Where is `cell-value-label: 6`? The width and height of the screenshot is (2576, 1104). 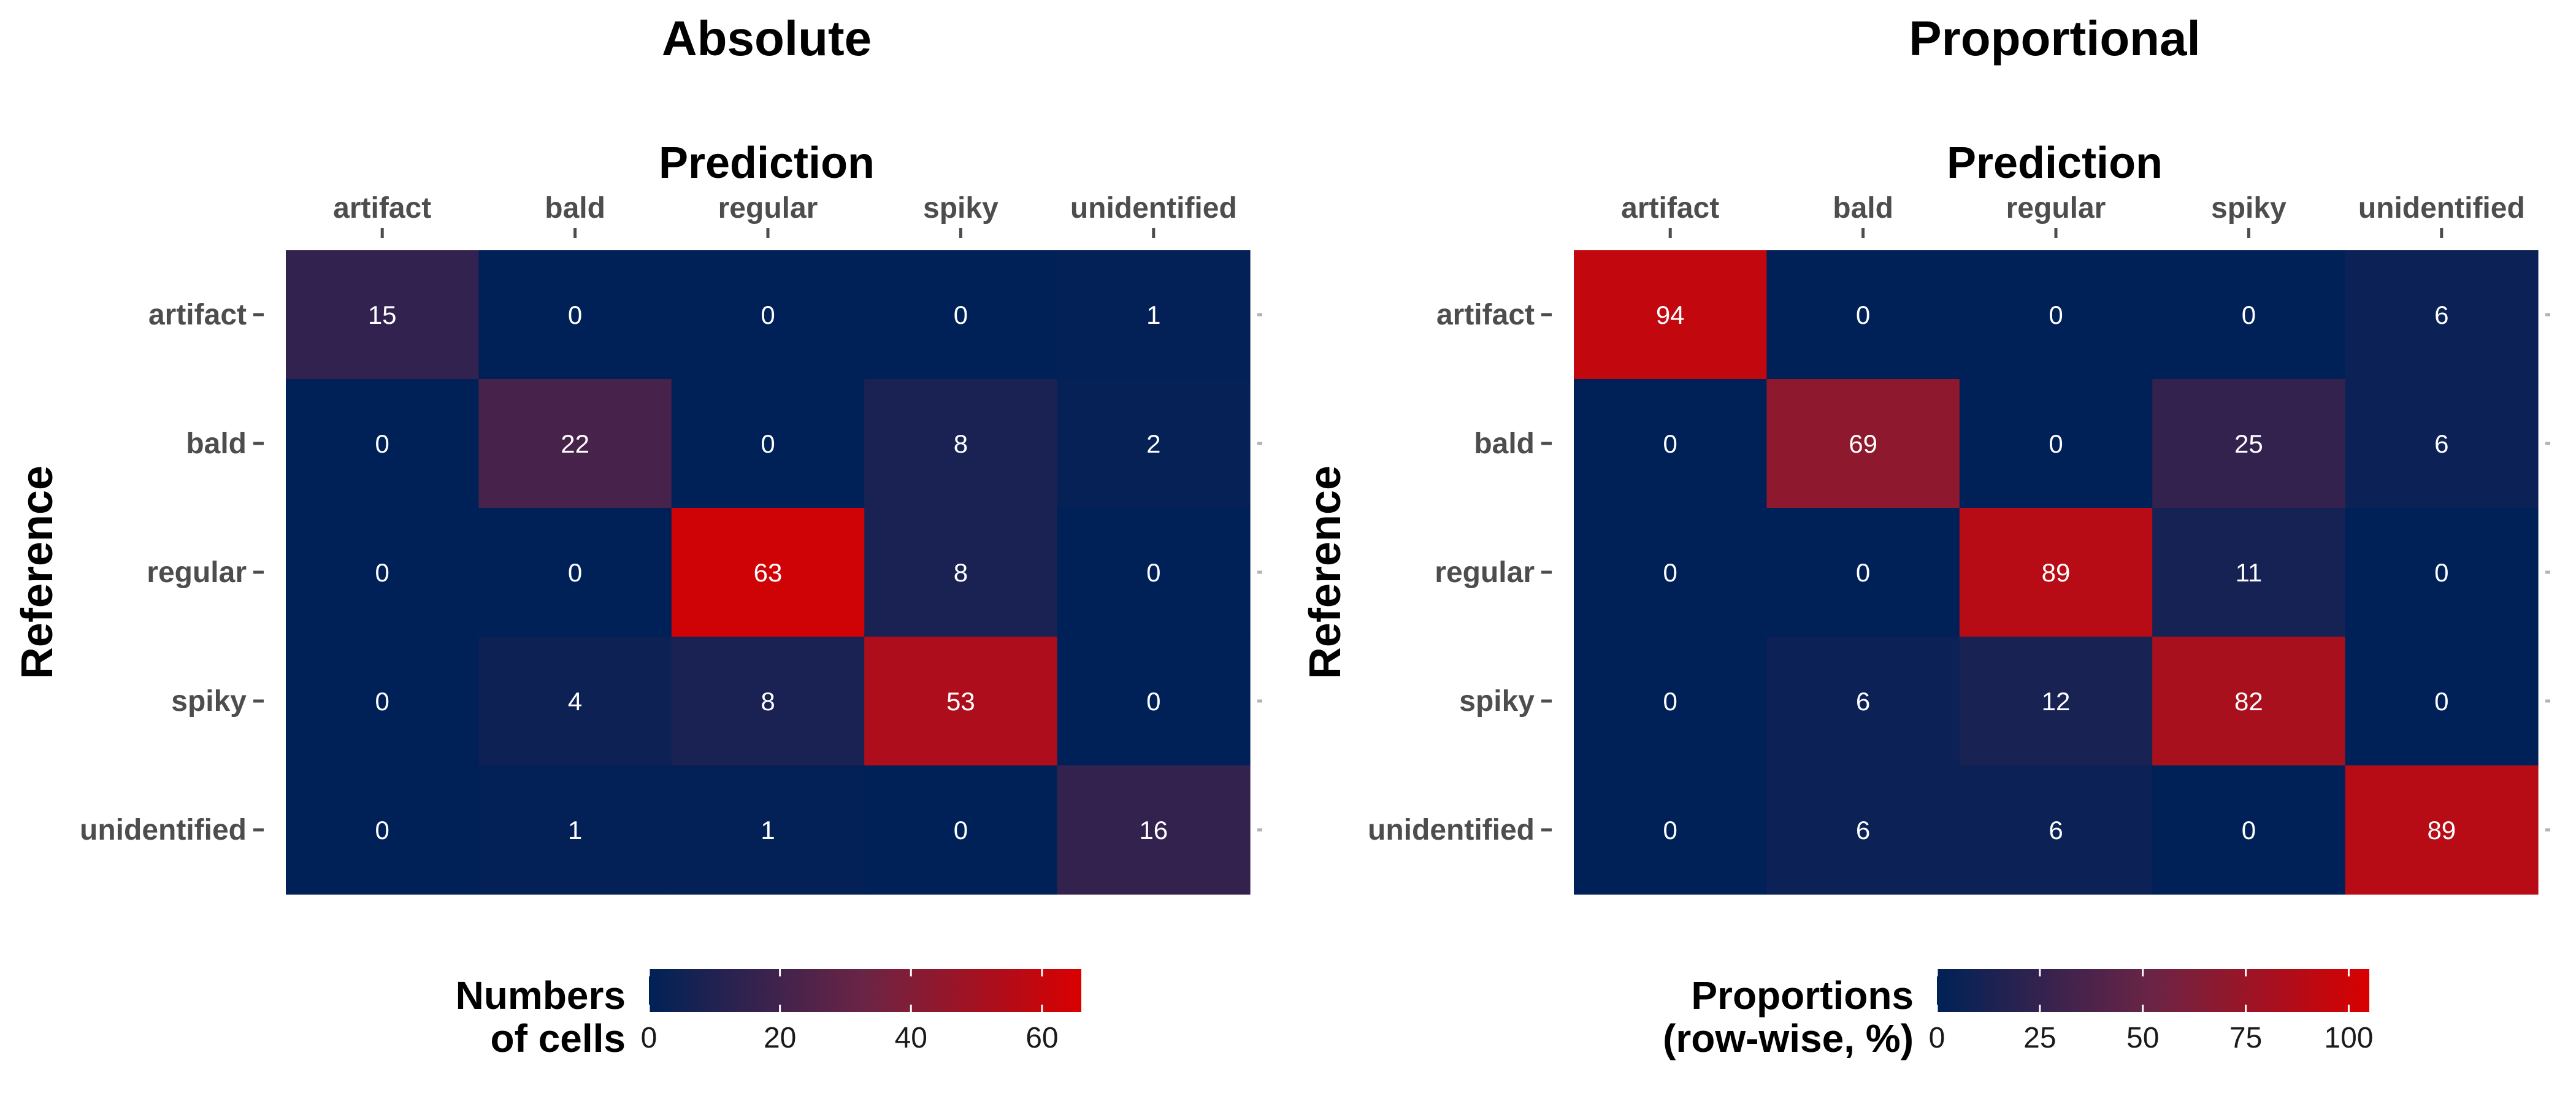 cell-value-label: 6 is located at coordinates (2441, 315).